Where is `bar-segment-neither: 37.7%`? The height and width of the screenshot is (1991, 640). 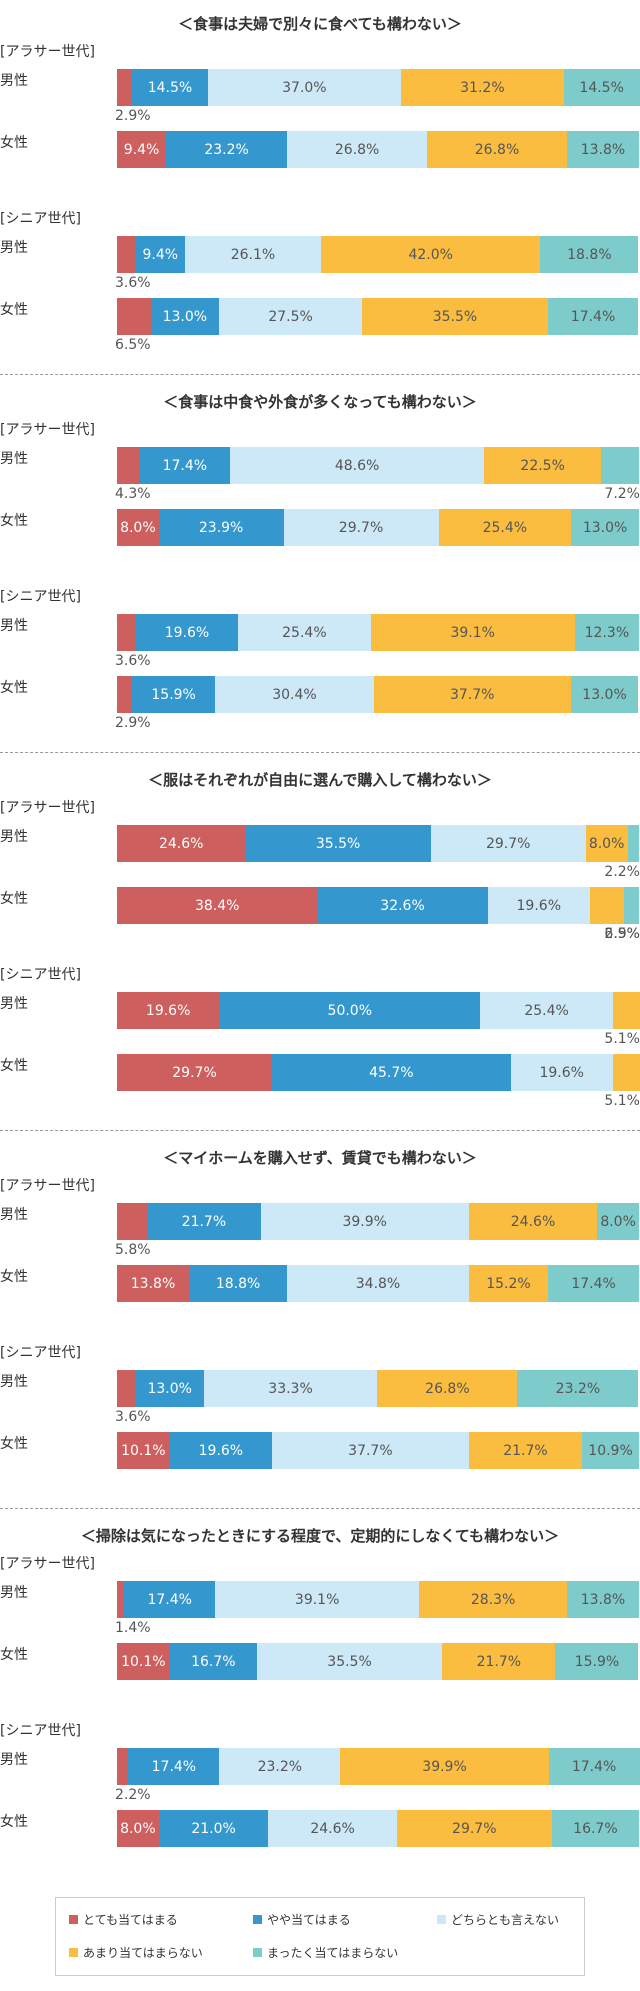 bar-segment-neither: 37.7% is located at coordinates (370, 1450).